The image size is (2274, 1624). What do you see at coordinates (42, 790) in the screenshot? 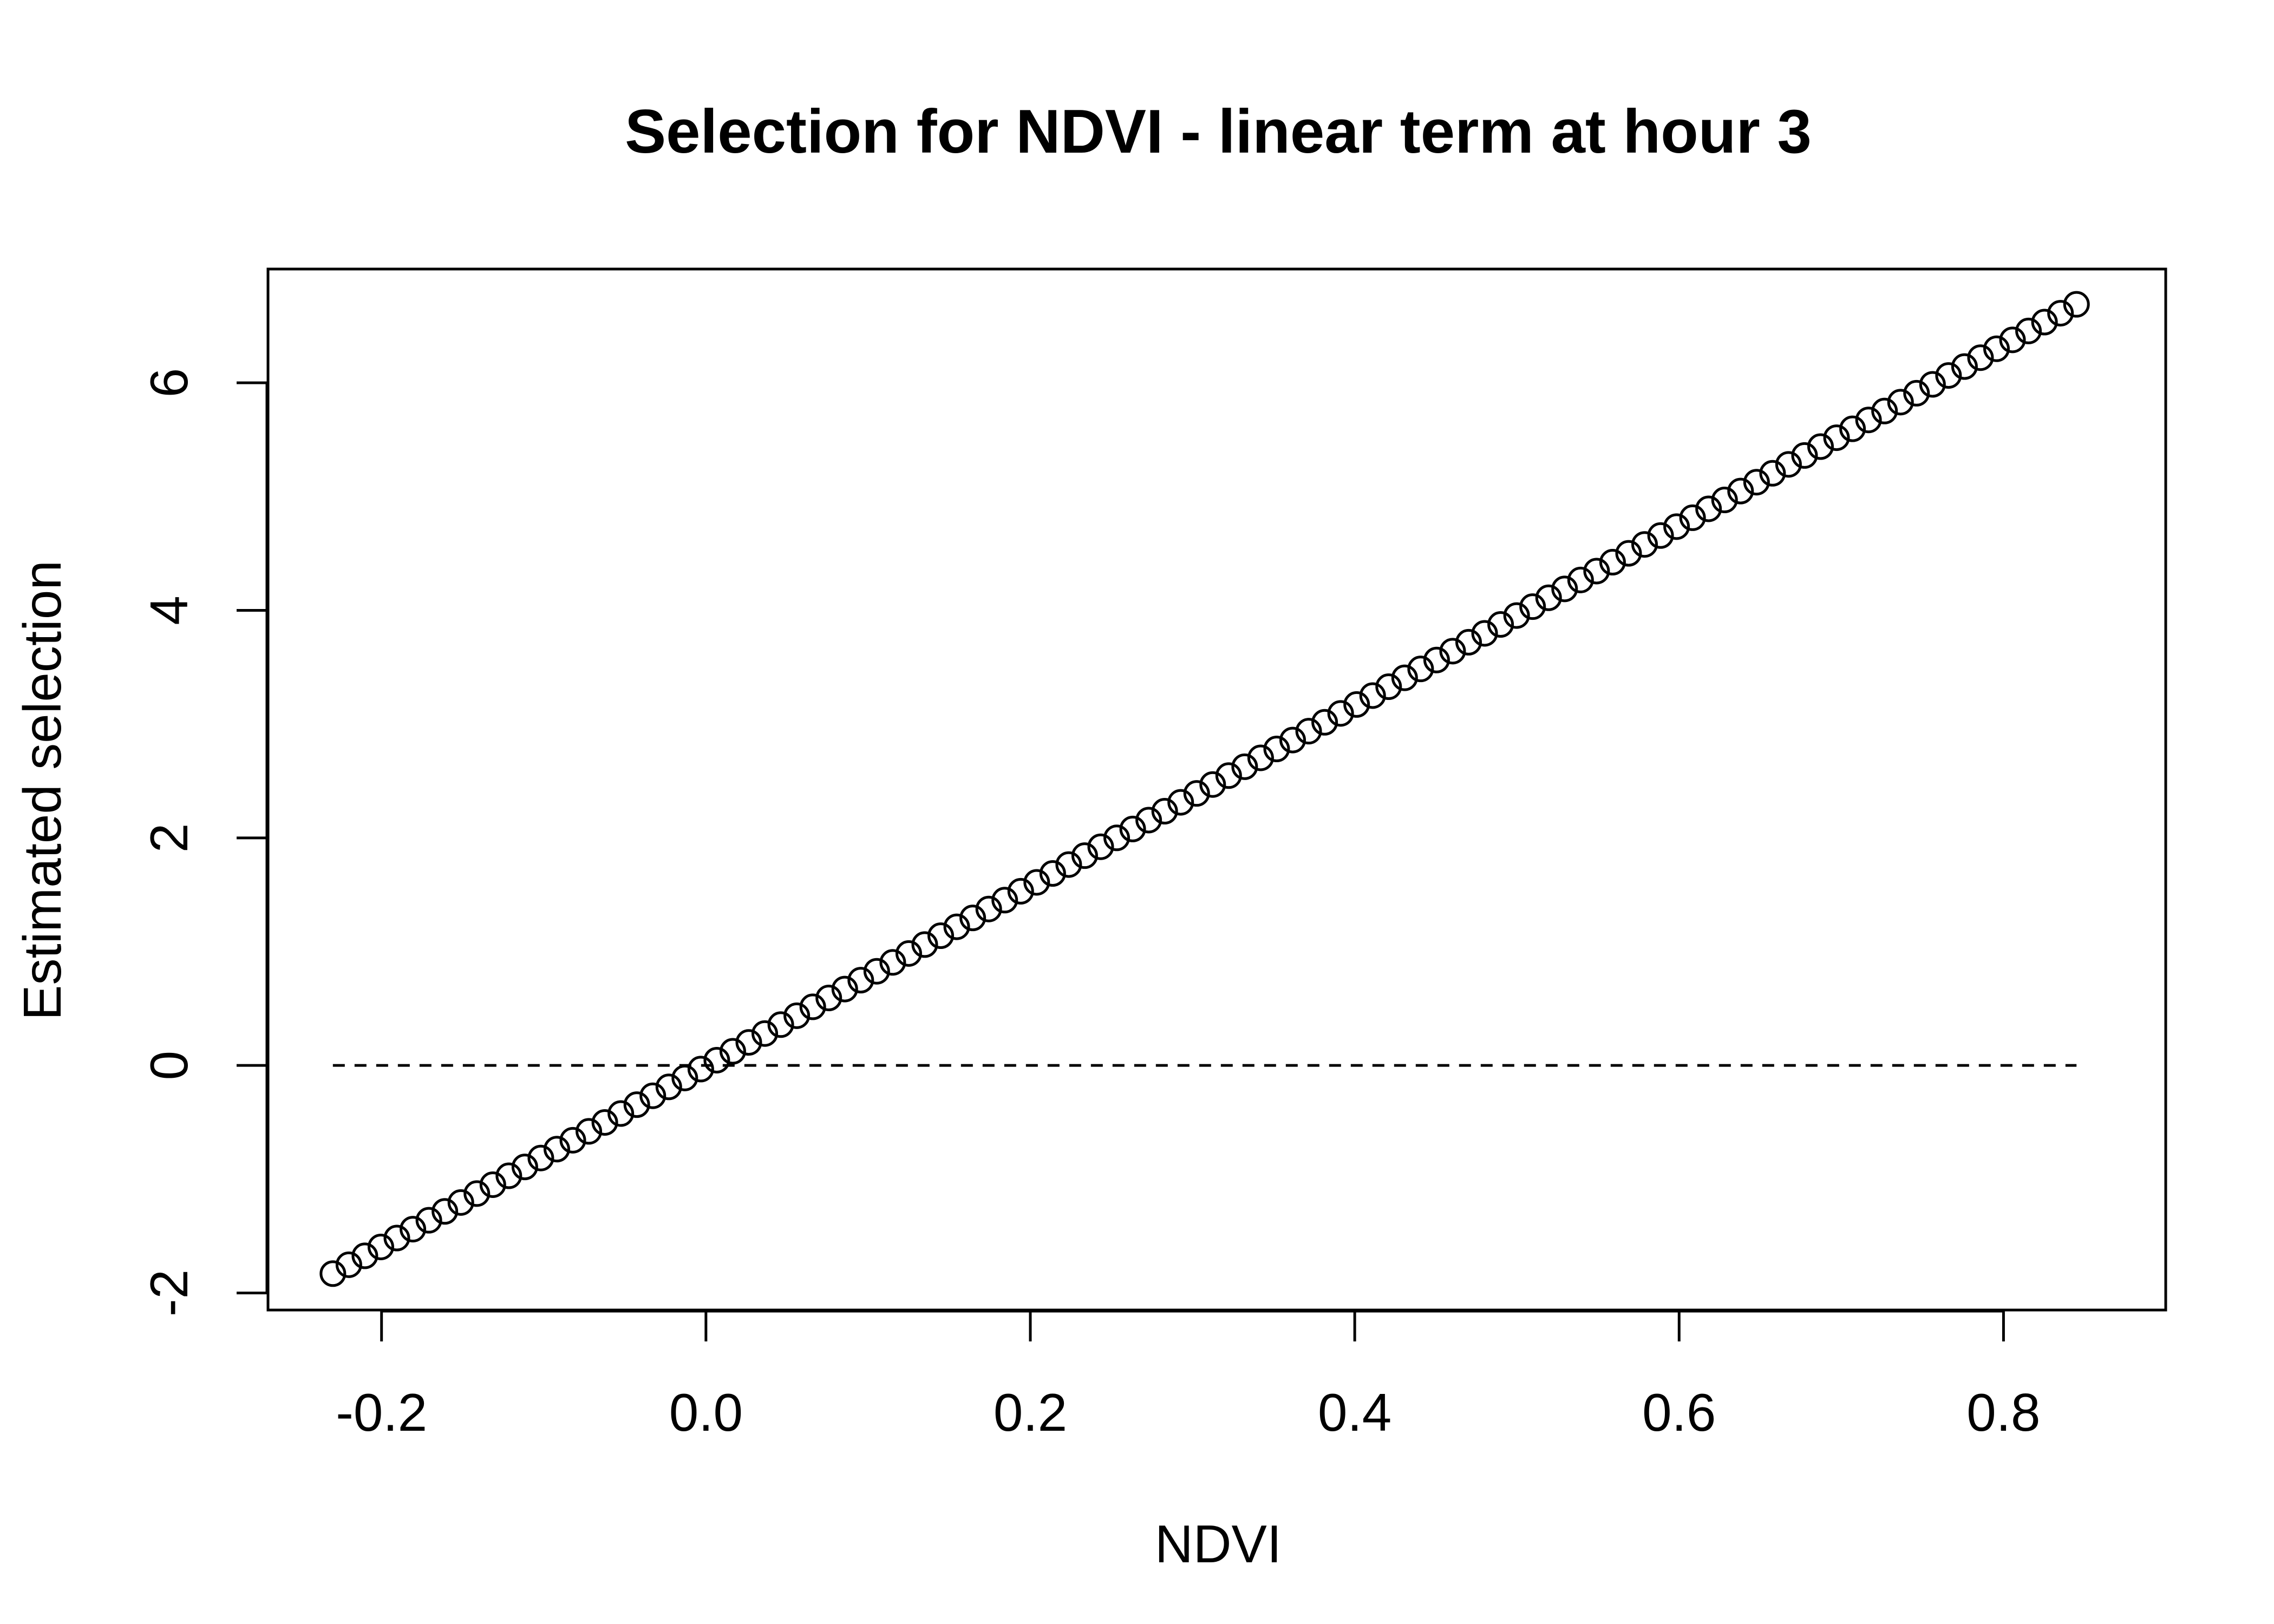
I see `y-axis-label: Estimated selection` at bounding box center [42, 790].